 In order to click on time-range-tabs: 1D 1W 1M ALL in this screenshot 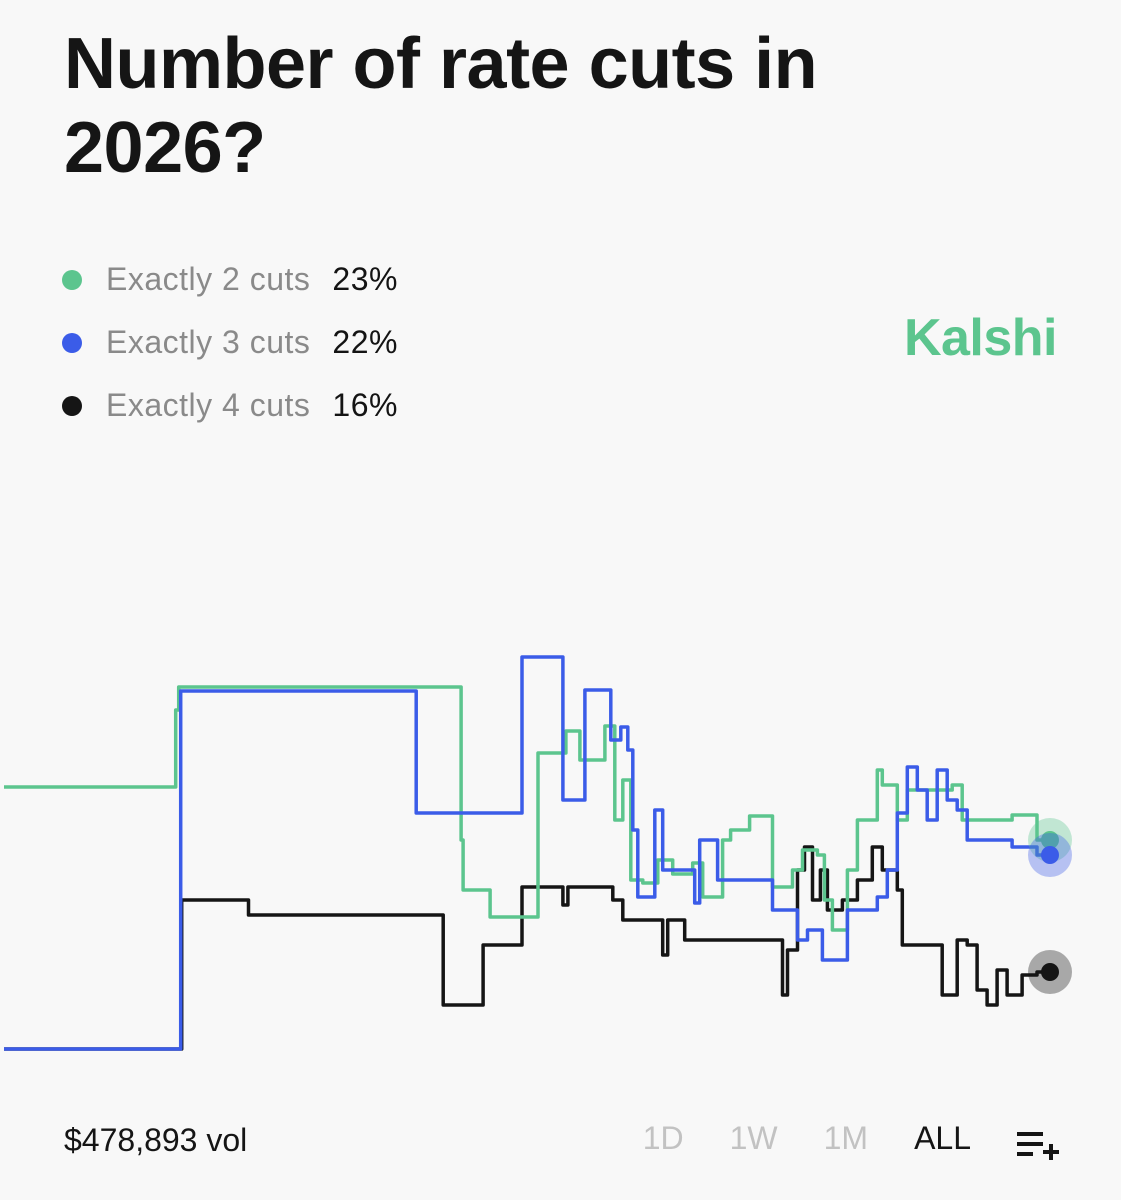, I will do `click(784, 1138)`.